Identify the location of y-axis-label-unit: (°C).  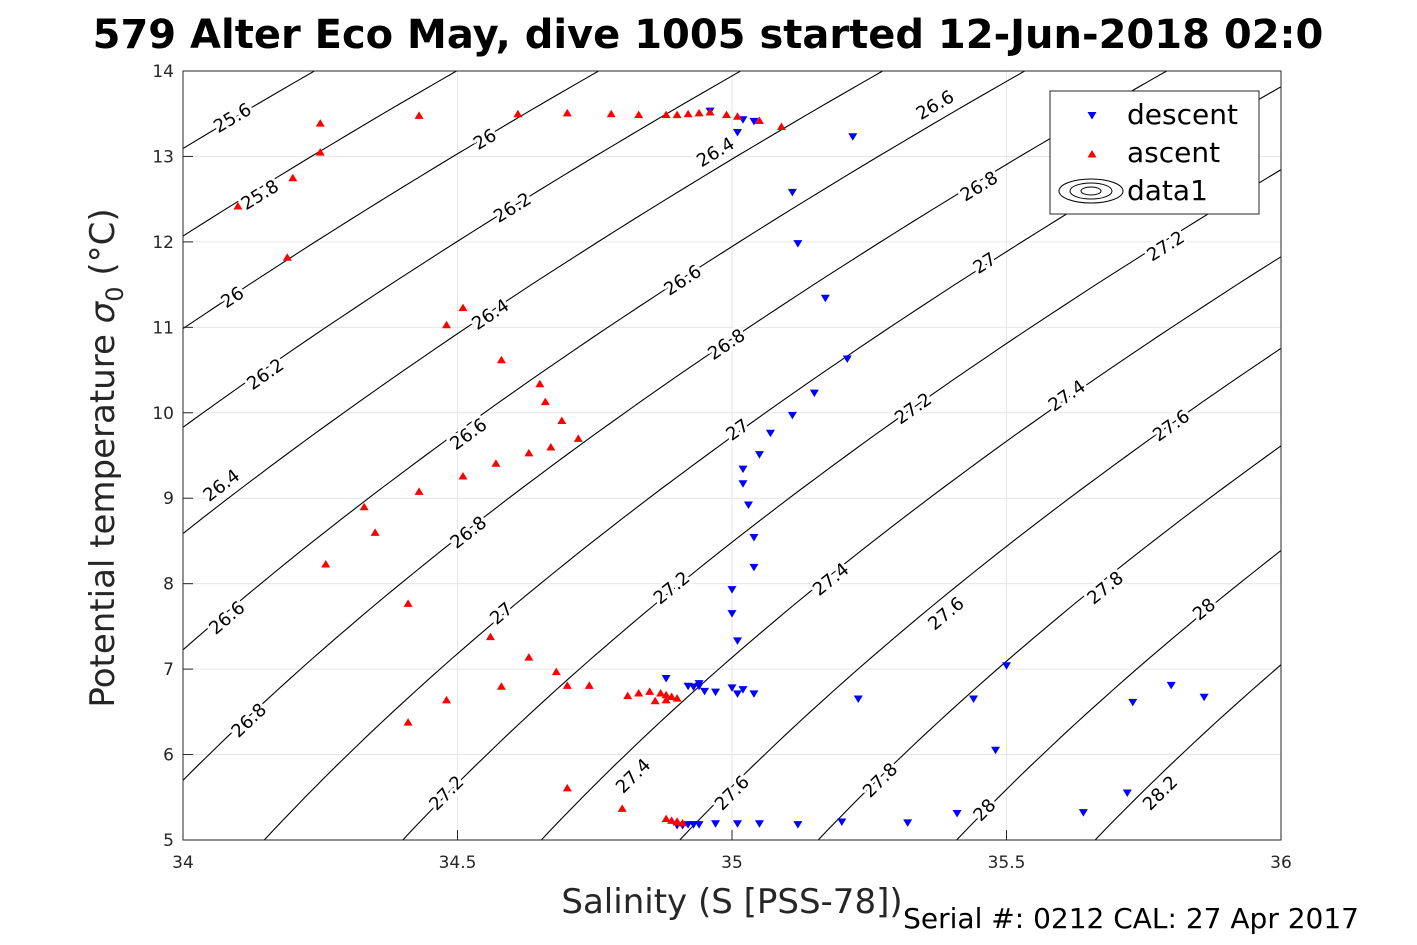
(103, 247).